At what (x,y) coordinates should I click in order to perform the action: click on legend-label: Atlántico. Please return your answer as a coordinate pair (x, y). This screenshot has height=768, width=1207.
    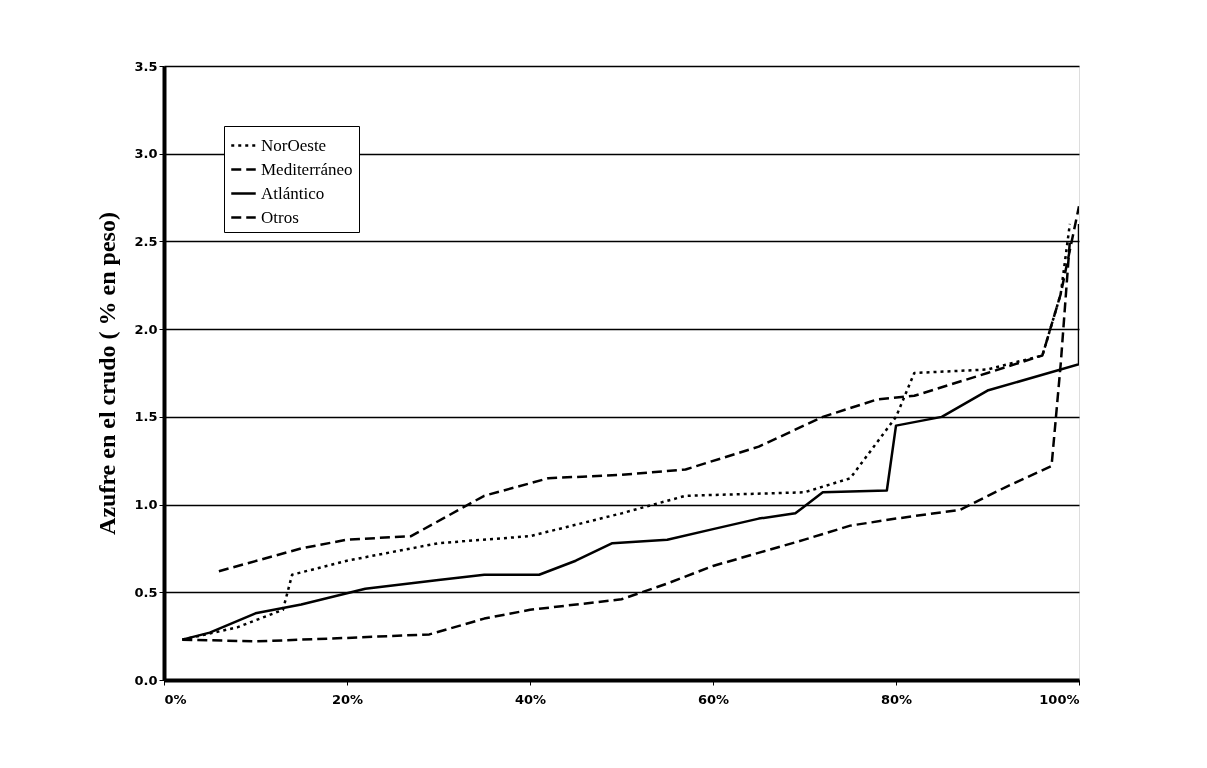
    Looking at the image, I should click on (293, 193).